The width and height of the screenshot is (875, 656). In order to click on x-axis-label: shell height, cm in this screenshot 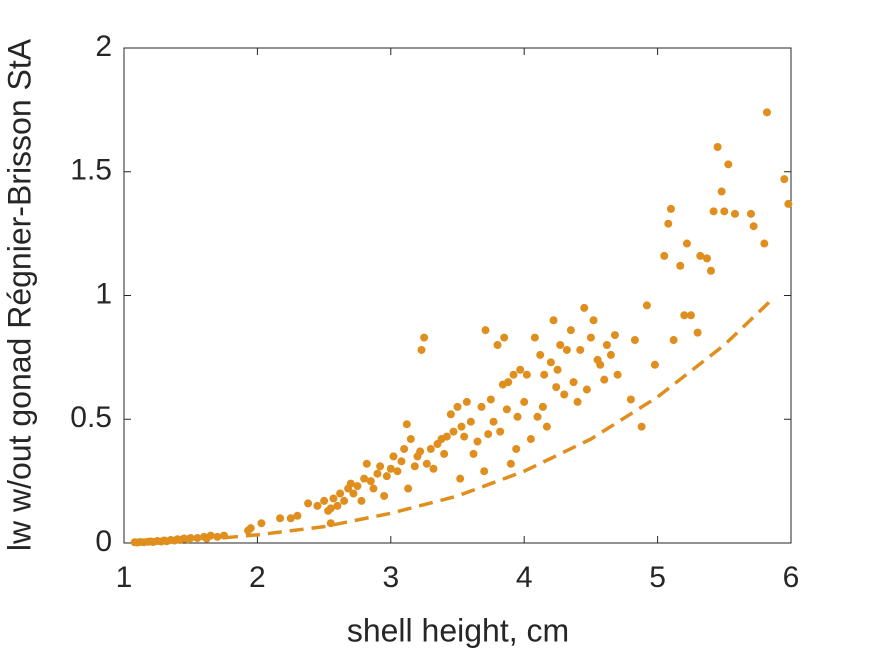, I will do `click(458, 630)`.